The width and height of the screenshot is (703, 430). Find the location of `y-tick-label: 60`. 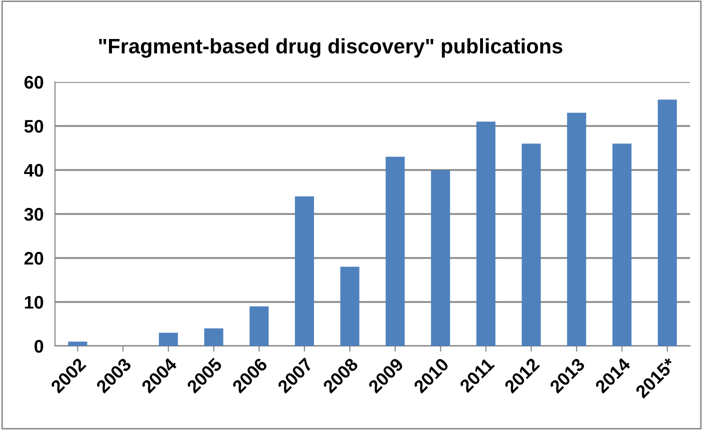

y-tick-label: 60 is located at coordinates (34, 82).